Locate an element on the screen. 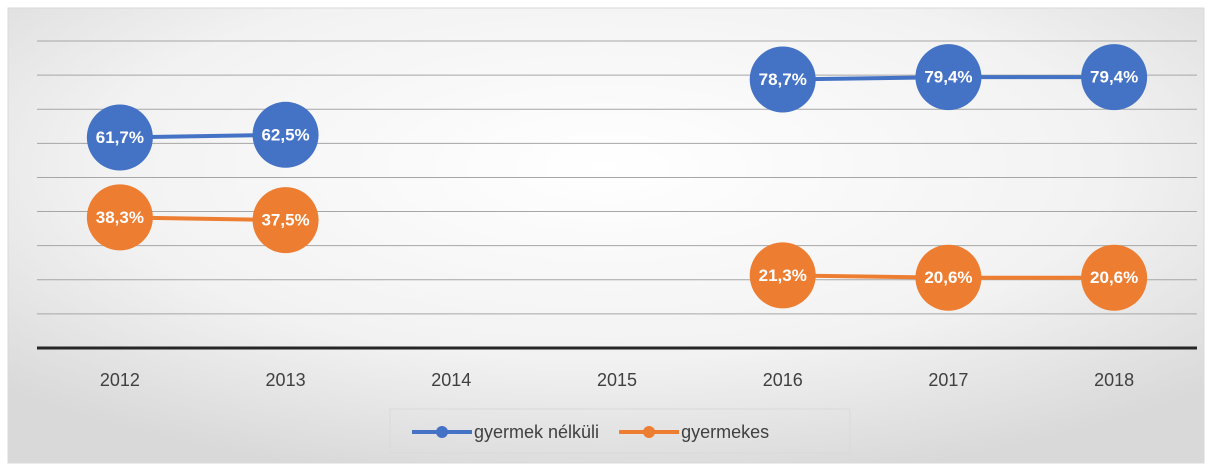  legend-box is located at coordinates (620, 431).